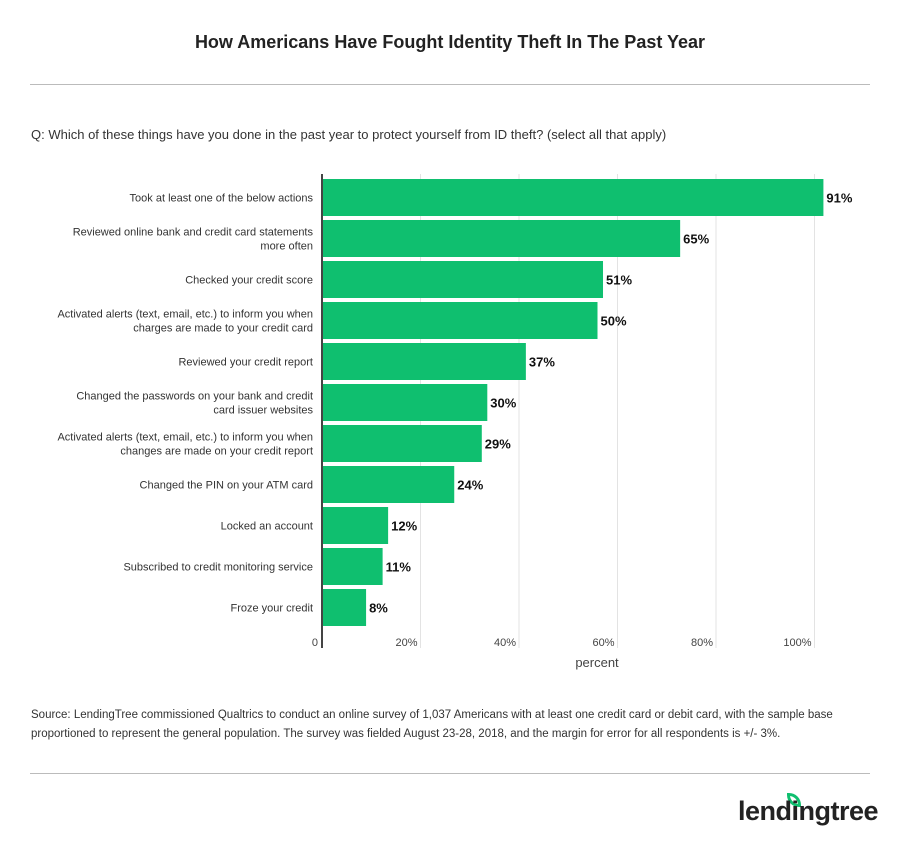  What do you see at coordinates (808, 811) in the screenshot?
I see `lendingtree-logo: lendingtree` at bounding box center [808, 811].